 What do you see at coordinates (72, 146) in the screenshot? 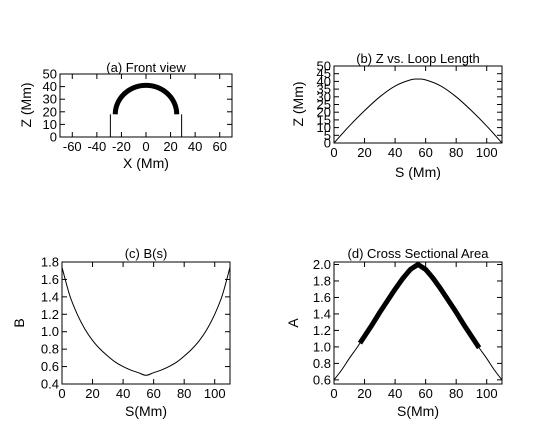
I see `panel-a-xtick-label: -60` at bounding box center [72, 146].